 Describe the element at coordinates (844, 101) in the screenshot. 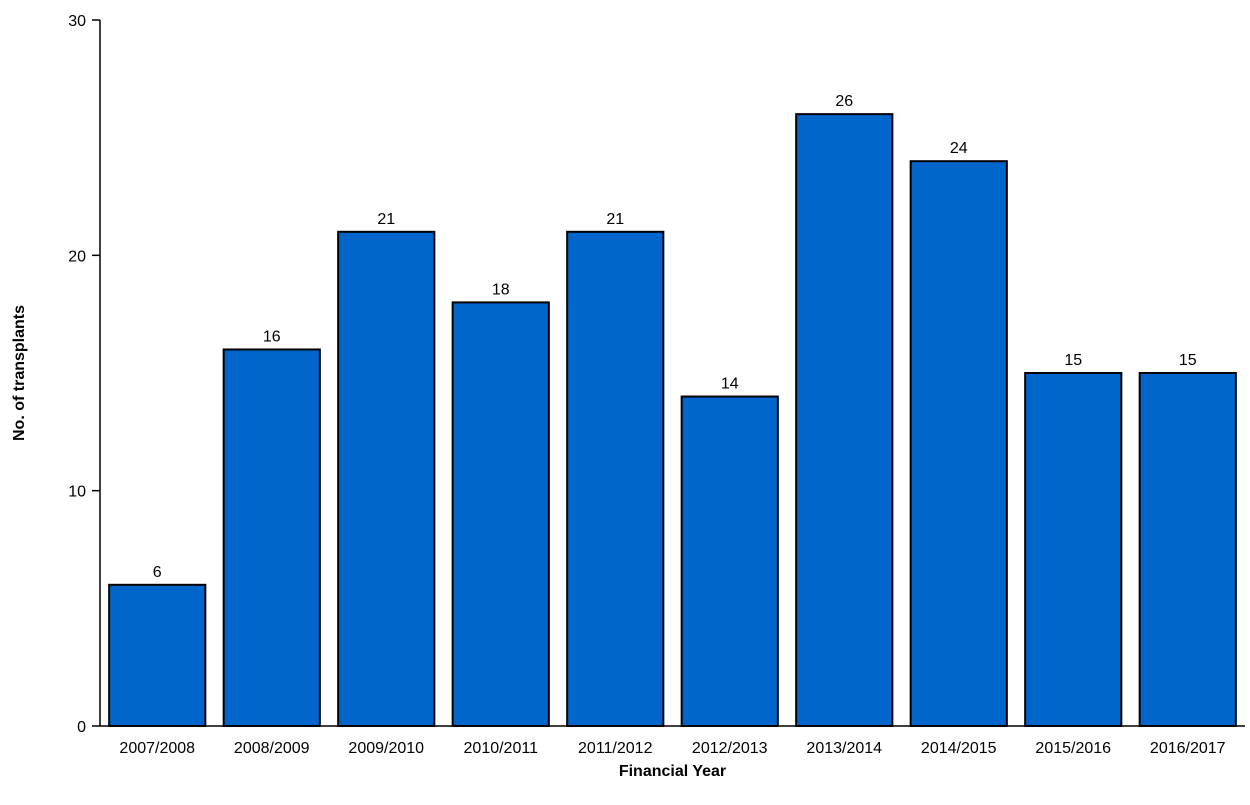

I see `data-label-2013/2014: 26` at that location.